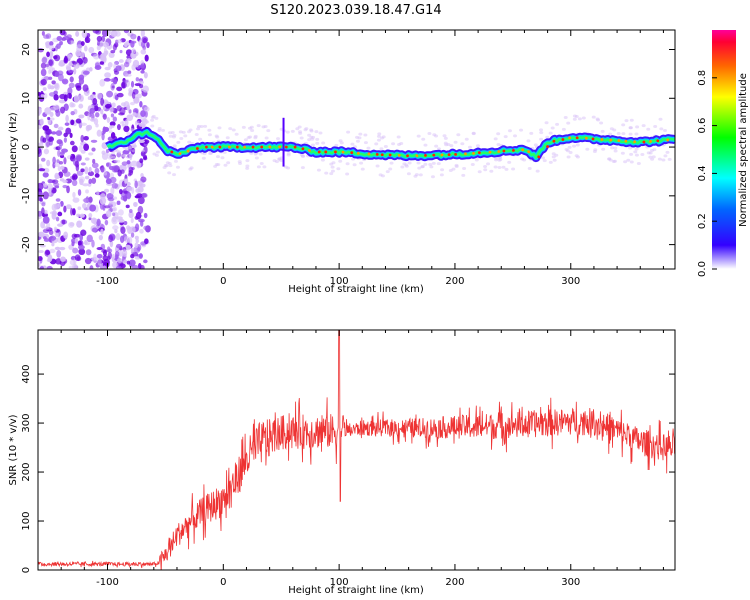  Describe the element at coordinates (107, 582) in the screenshot. I see `x-tick-label: -100` at that location.